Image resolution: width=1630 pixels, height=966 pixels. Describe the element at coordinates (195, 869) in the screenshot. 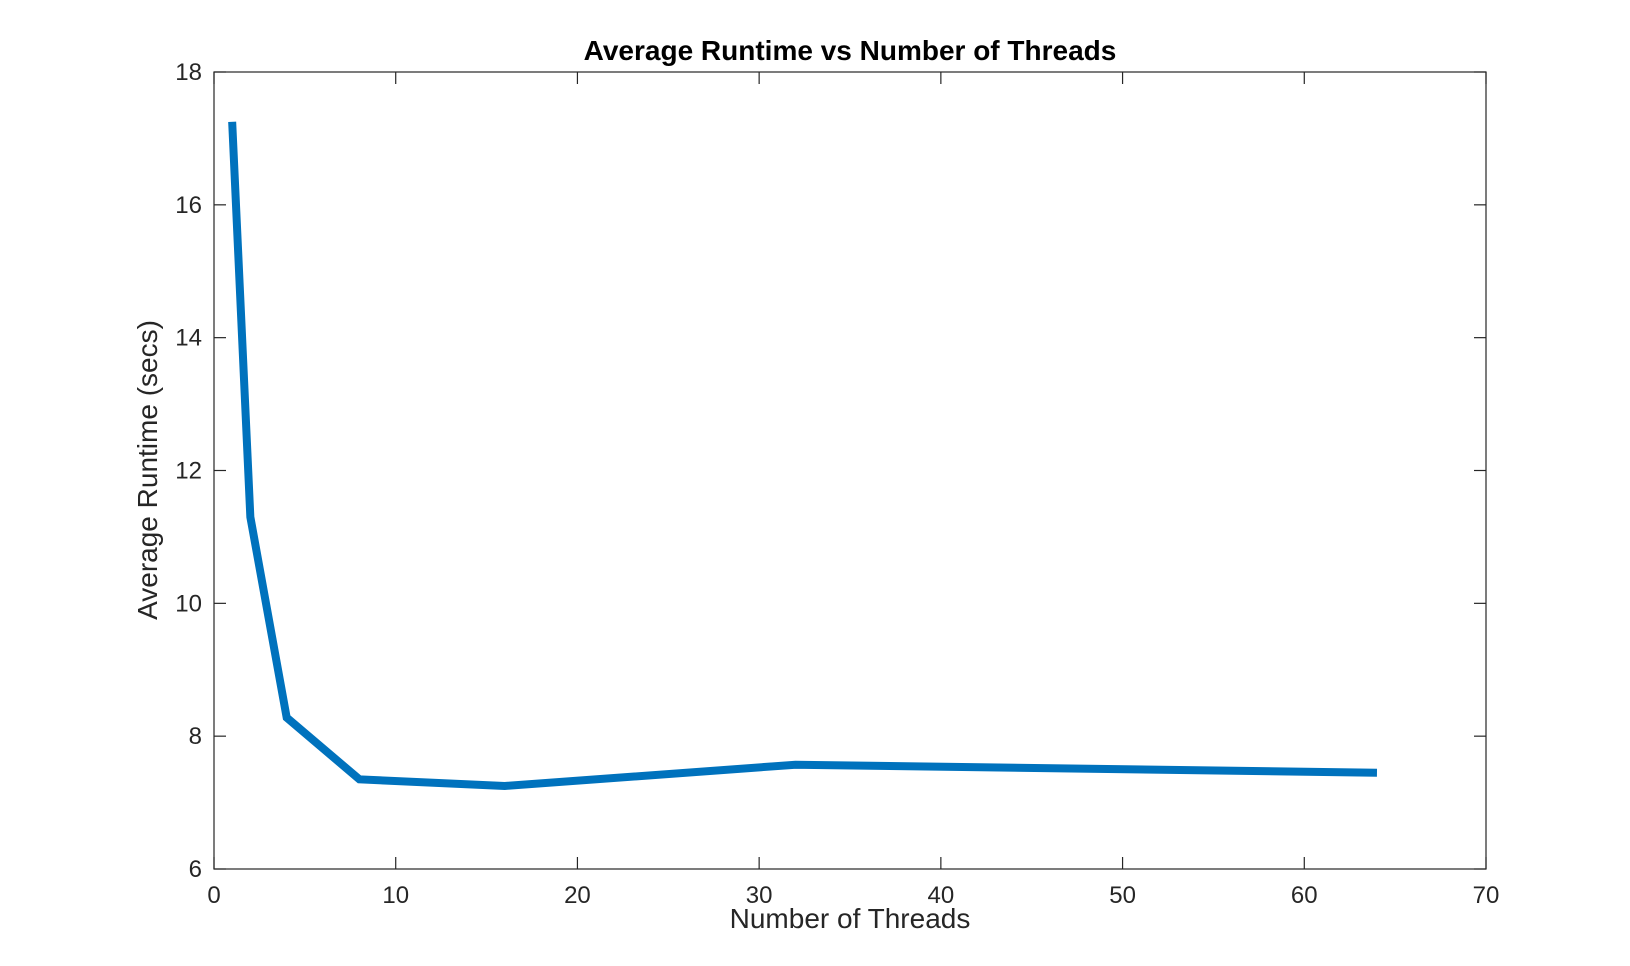

I see `y-tick-label: 6` at that location.